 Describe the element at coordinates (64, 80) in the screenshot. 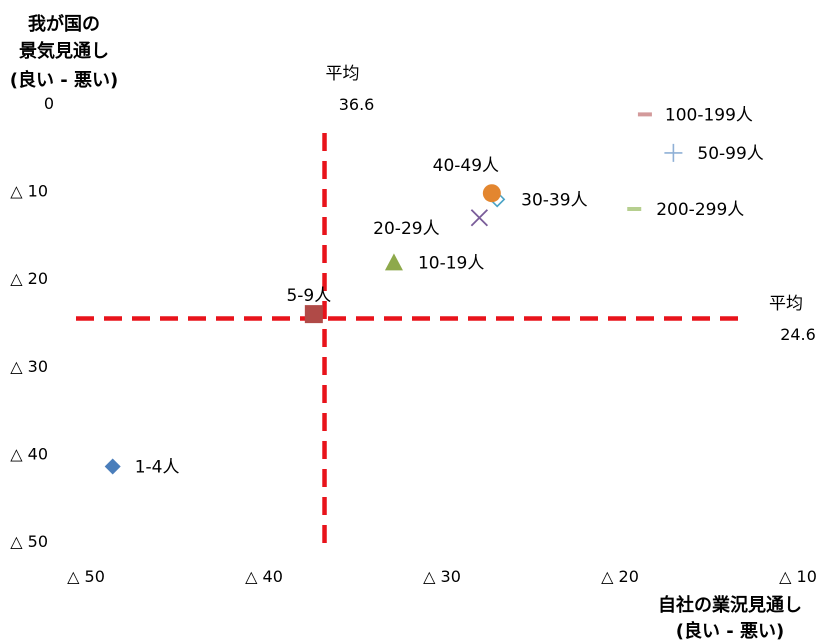

I see `y-axis-title-line: (良い - 悪い)` at that location.